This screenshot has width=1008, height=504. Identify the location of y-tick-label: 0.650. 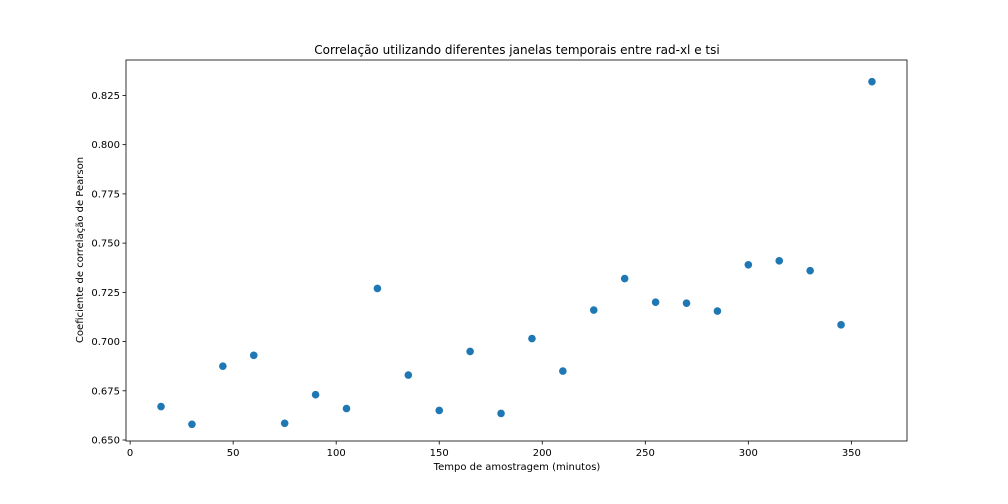
(105, 441).